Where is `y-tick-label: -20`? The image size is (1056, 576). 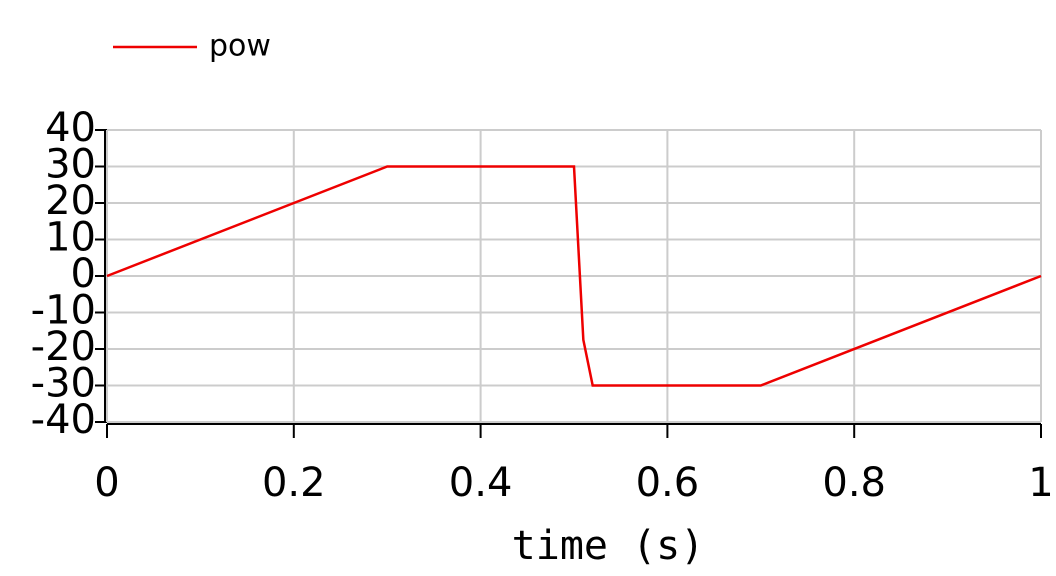 y-tick-label: -20 is located at coordinates (63, 347).